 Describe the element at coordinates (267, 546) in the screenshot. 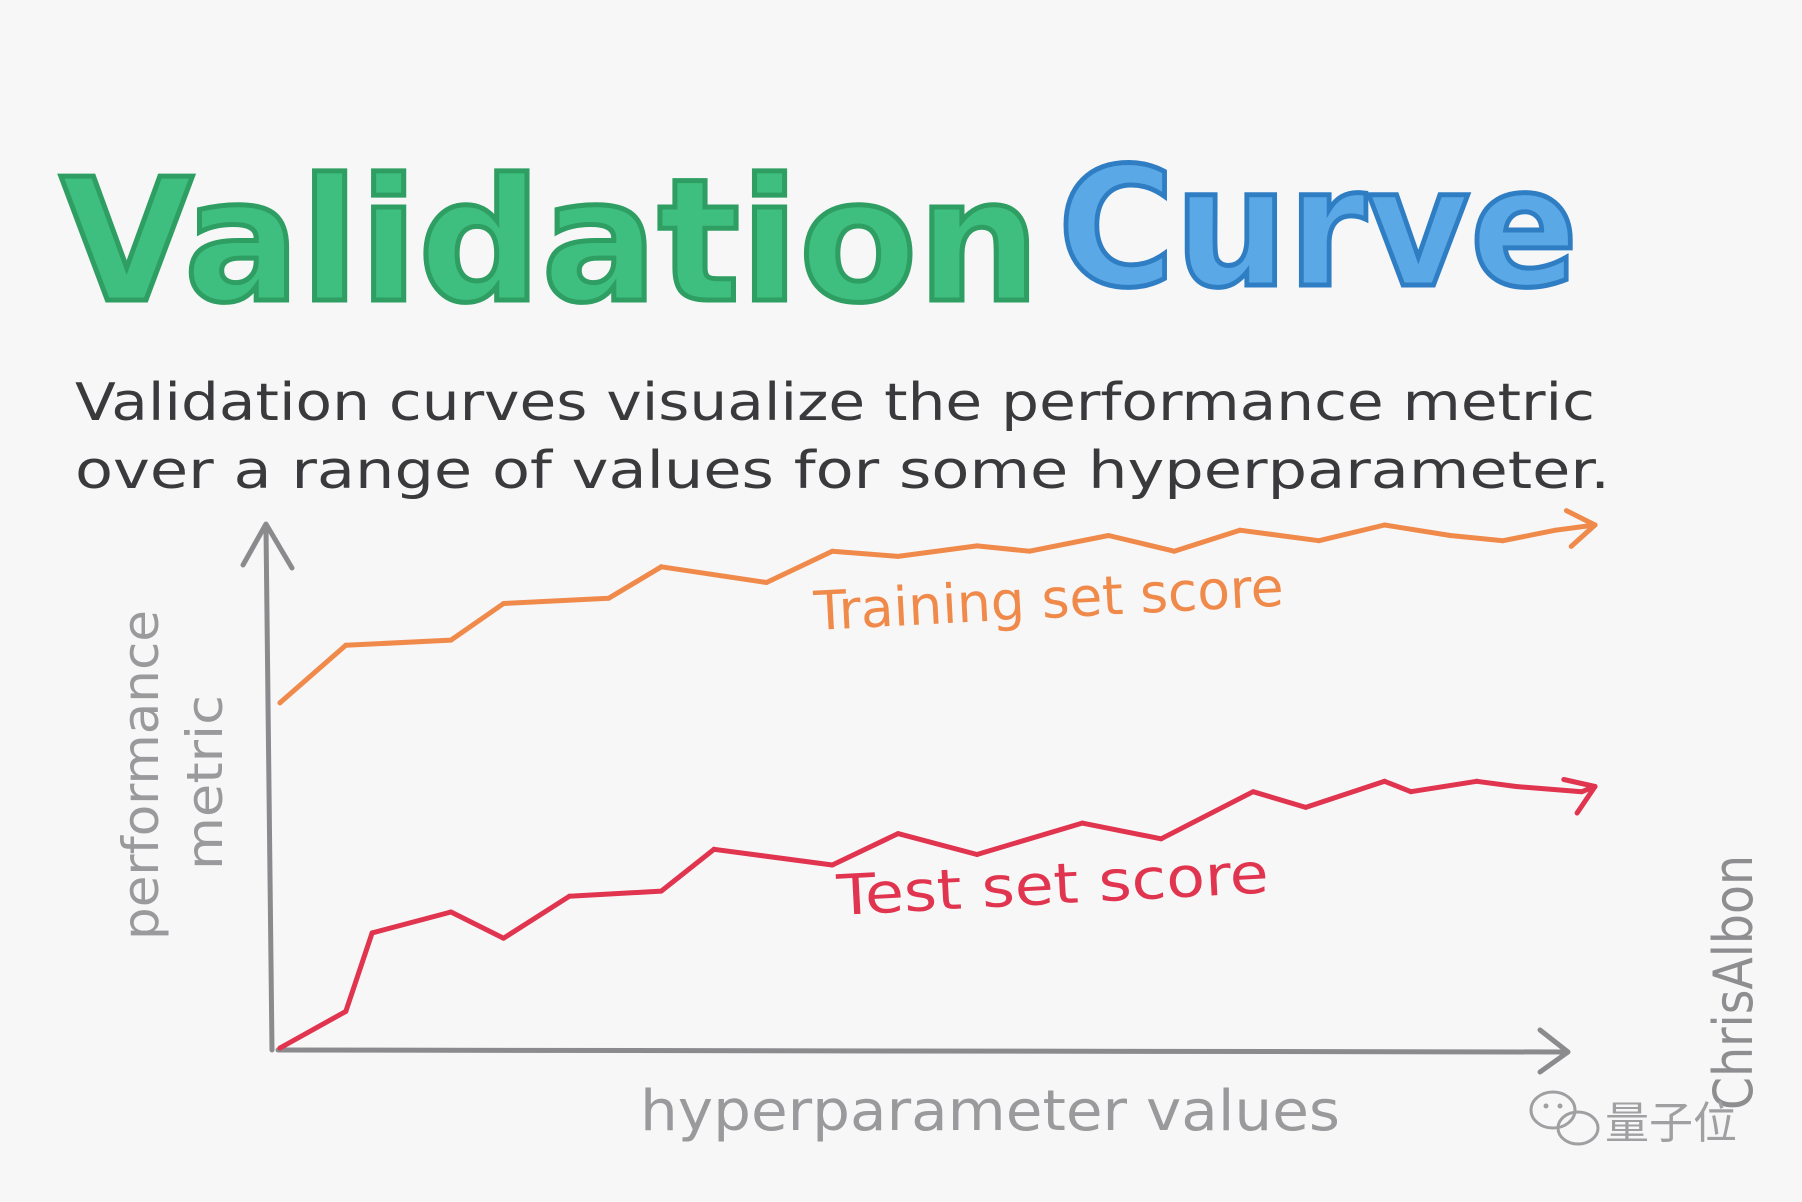

I see `y-axis-arrowhead` at that location.